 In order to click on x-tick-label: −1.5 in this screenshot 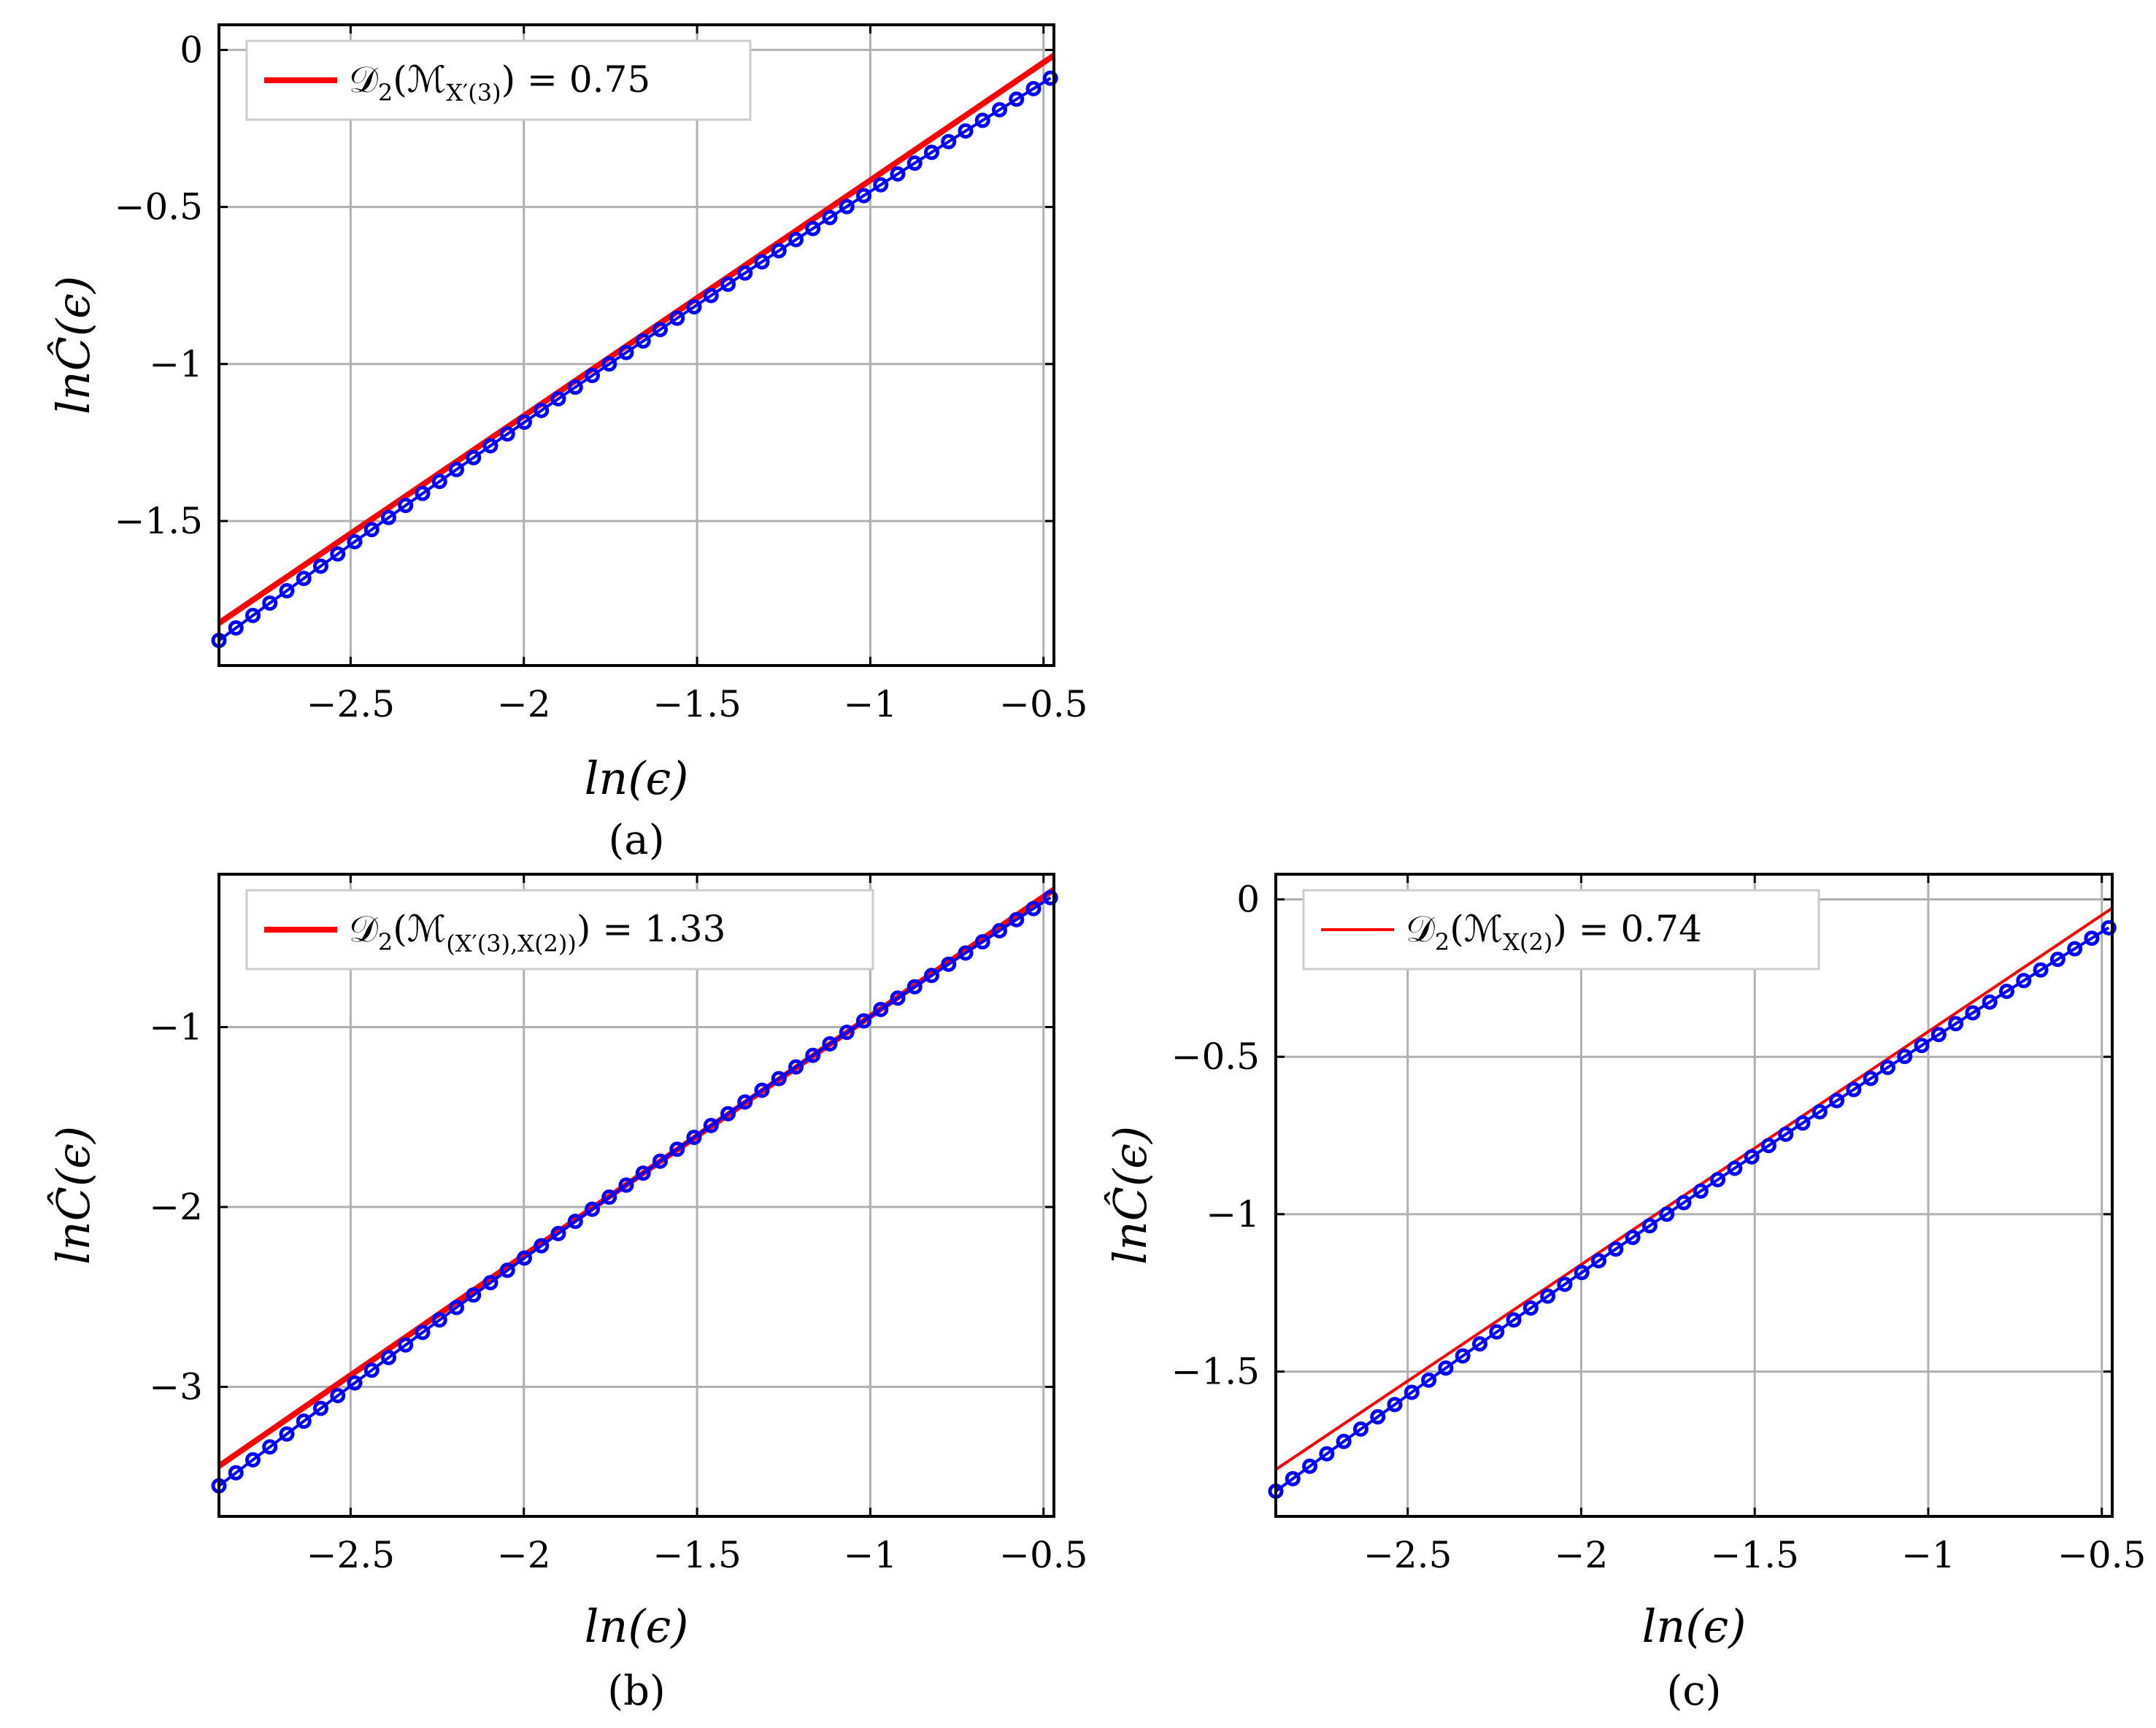, I will do `click(696, 1555)`.